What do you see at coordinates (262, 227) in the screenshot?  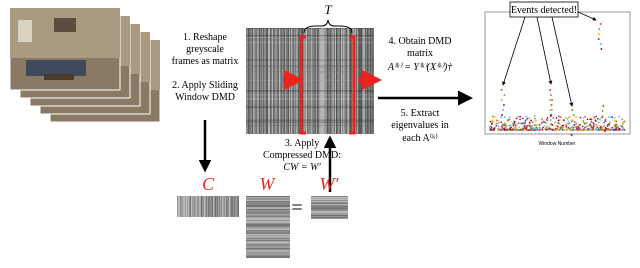 I see `equation-matrices` at bounding box center [262, 227].